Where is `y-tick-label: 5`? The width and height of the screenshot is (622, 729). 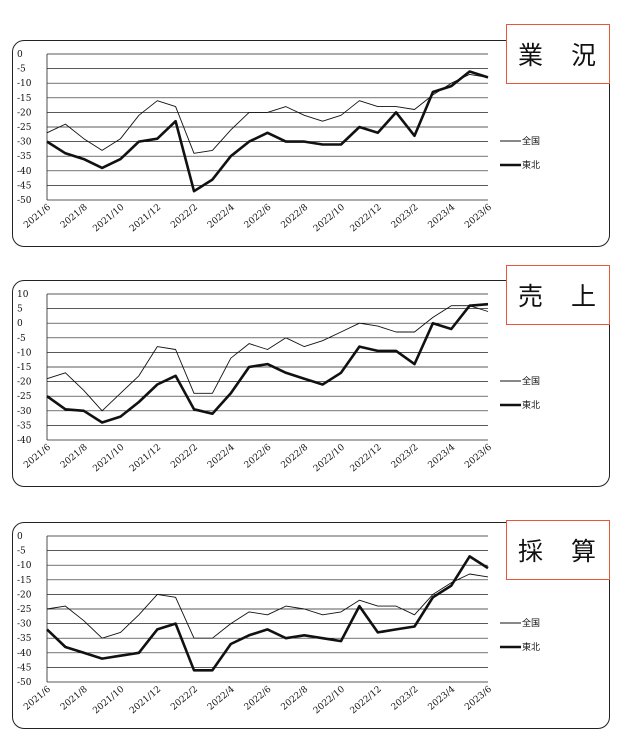 y-tick-label: 5 is located at coordinates (20, 310).